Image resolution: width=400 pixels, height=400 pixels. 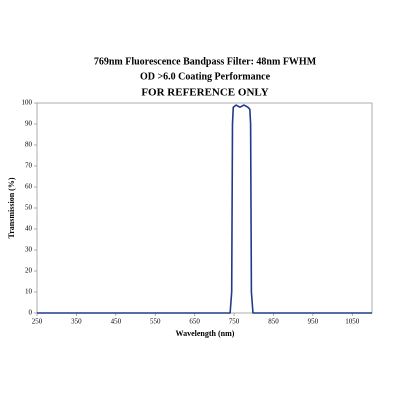 I want to click on y-tick-label: 20, so click(x=29, y=271).